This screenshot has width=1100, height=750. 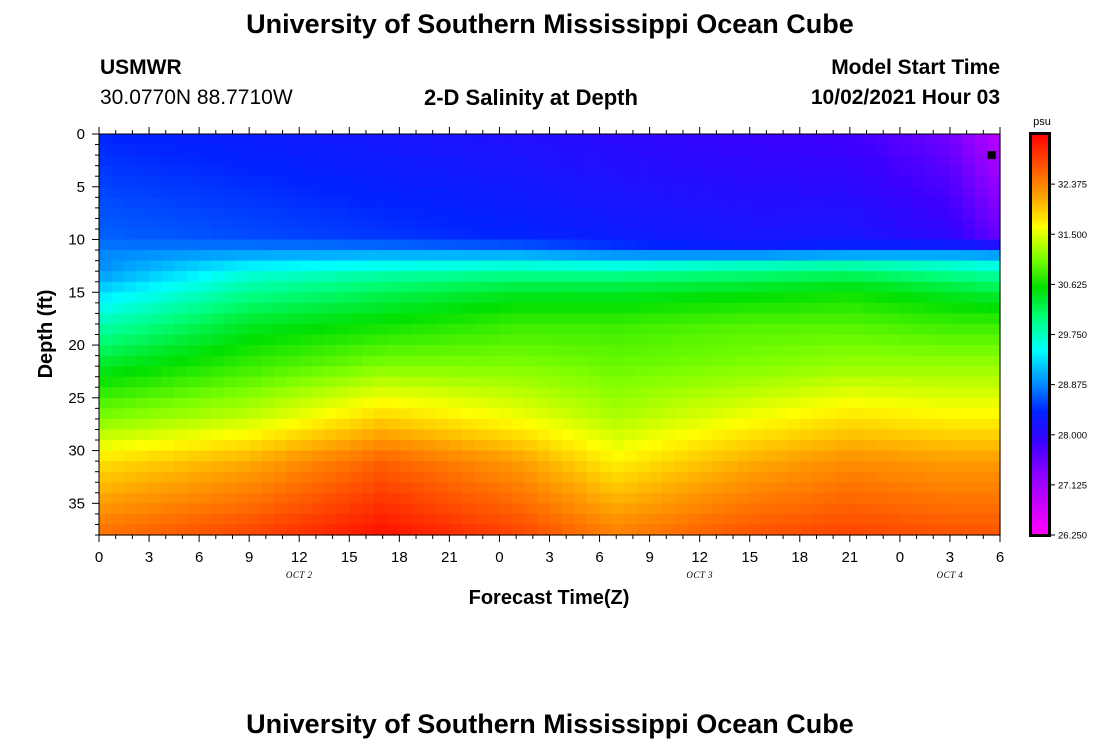 I want to click on colorbar-tick-label: 30.625, so click(x=1072, y=285).